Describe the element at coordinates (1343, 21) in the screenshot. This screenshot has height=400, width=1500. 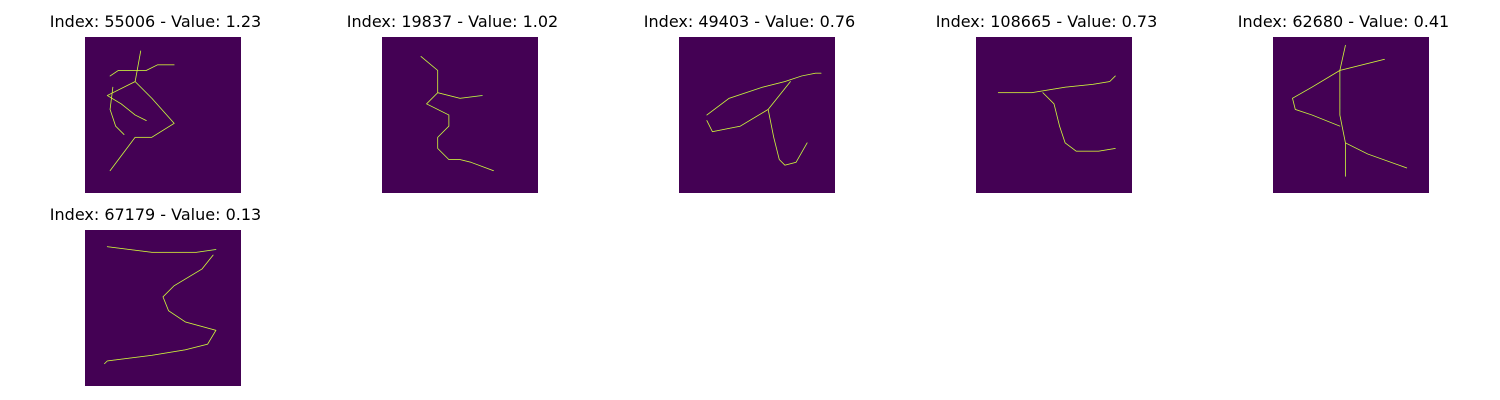
I see `panel-title: Index: 62680 - Value: 0.41` at that location.